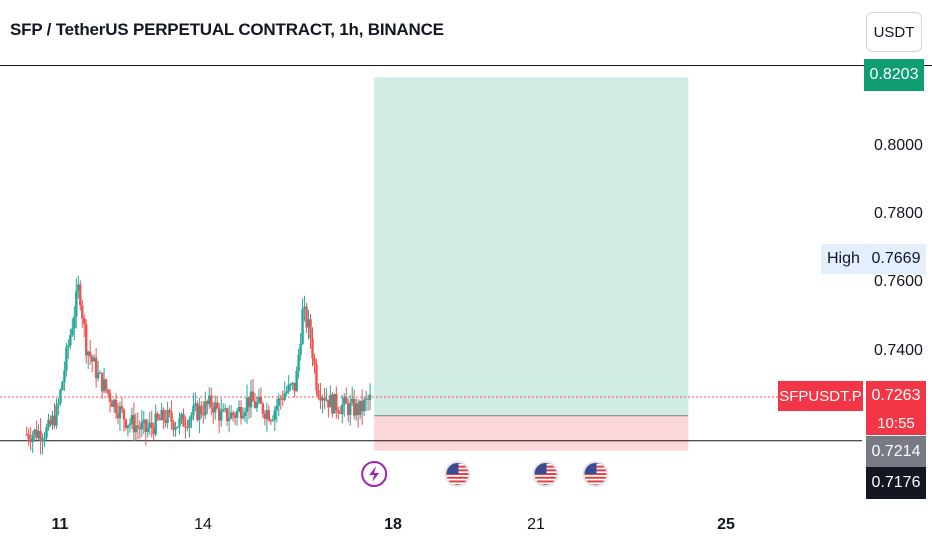 The image size is (932, 550). I want to click on target-price-tag: 0.8203, so click(894, 75).